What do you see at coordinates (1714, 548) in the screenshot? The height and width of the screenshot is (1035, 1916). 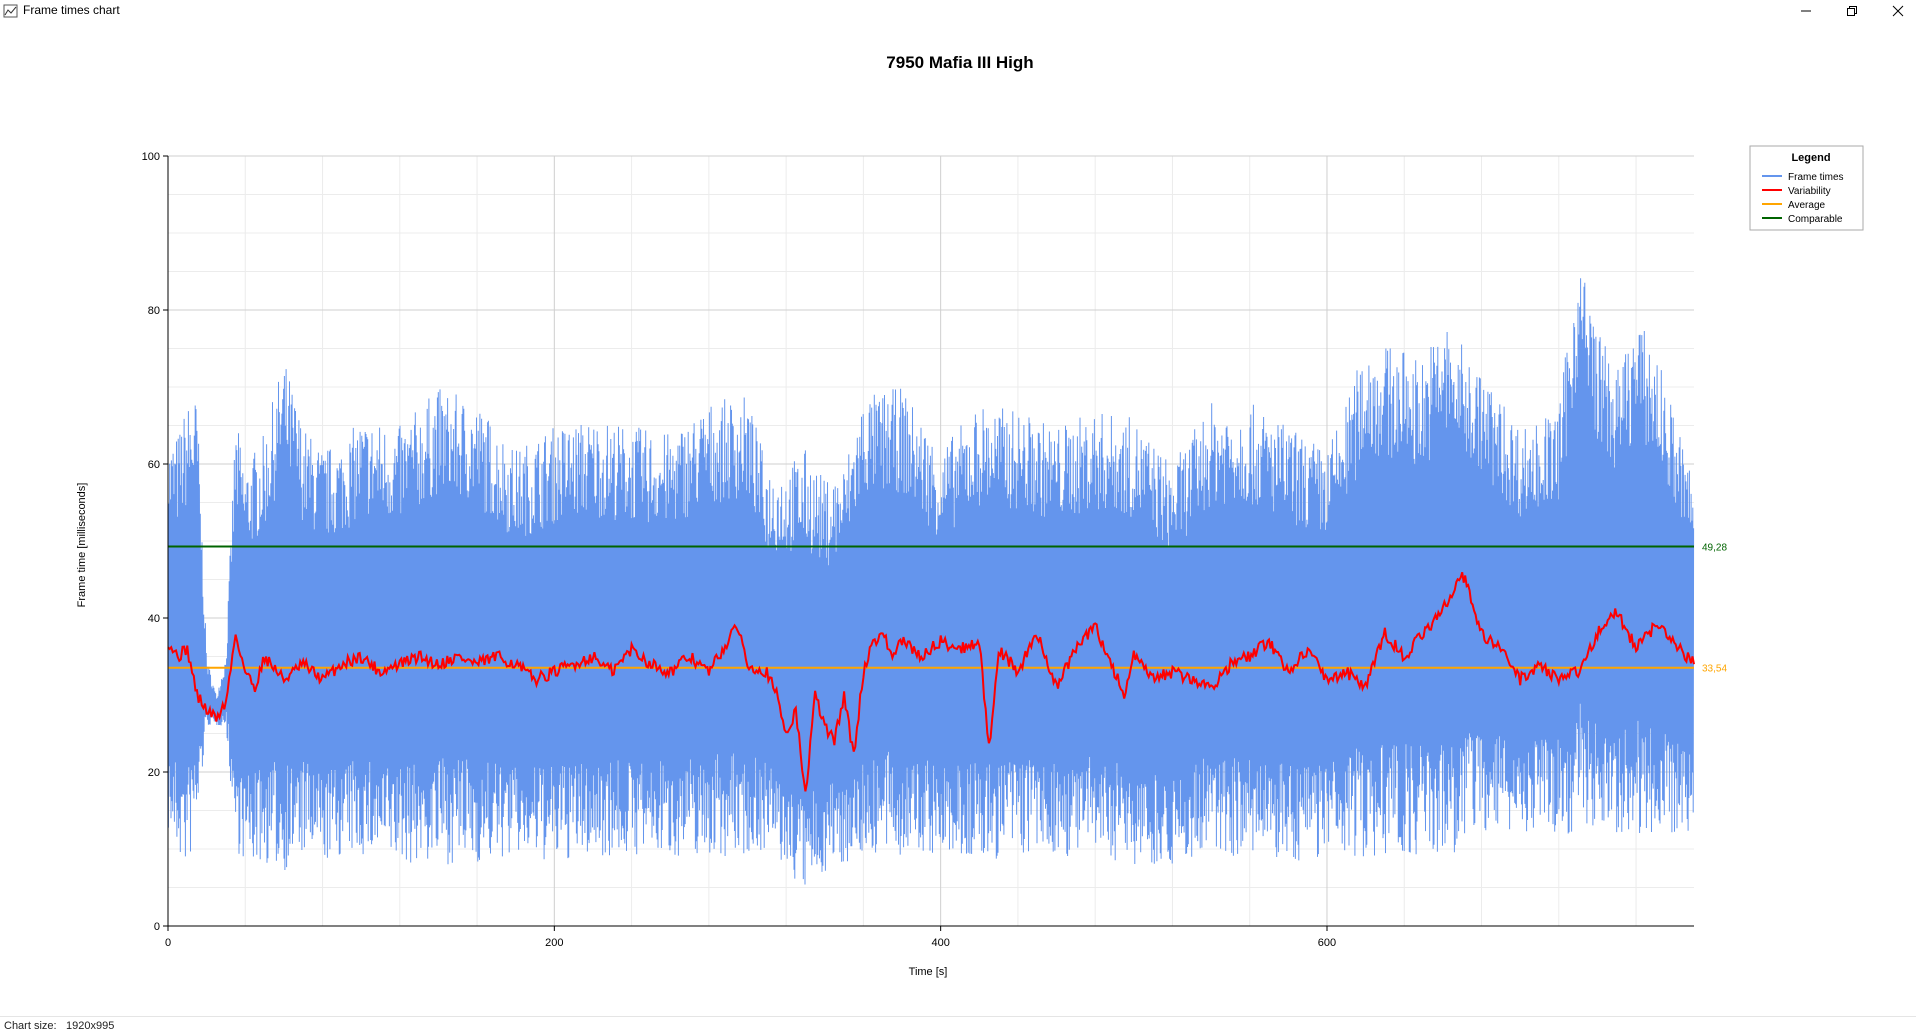 I see `comparable-value-label: 49,28` at bounding box center [1714, 548].